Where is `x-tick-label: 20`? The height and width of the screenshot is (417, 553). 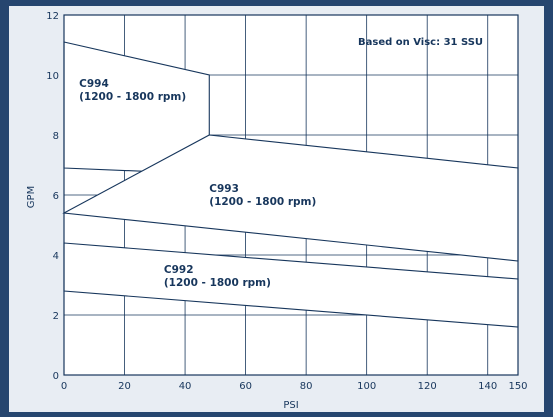 x-tick-label: 20 is located at coordinates (124, 386).